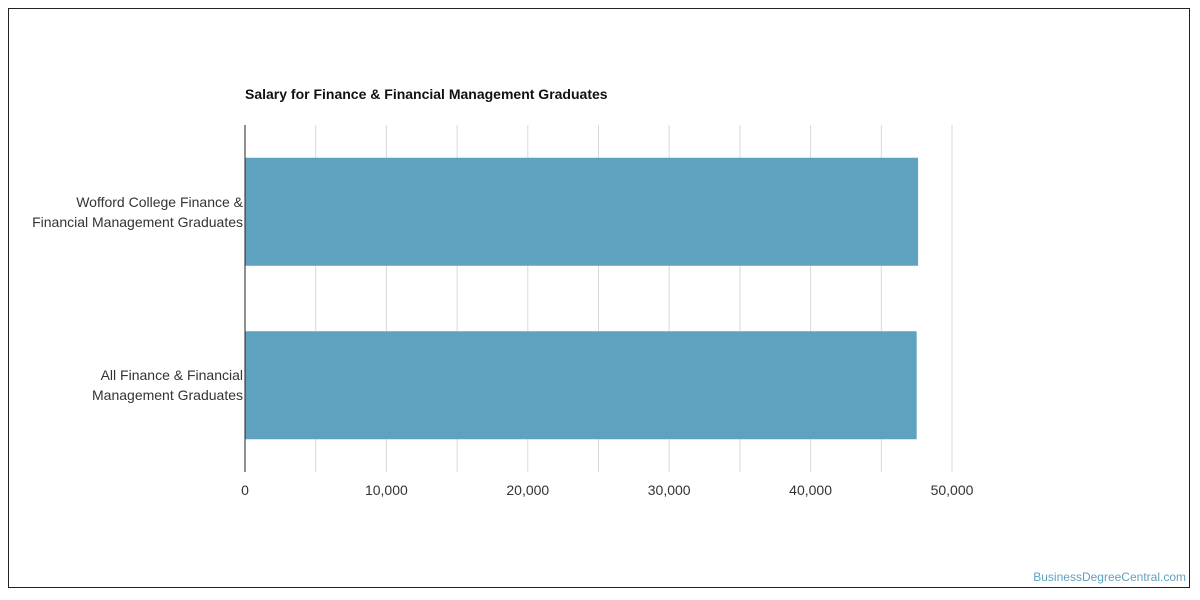  Describe the element at coordinates (669, 490) in the screenshot. I see `x-tick-label: 30,000` at that location.